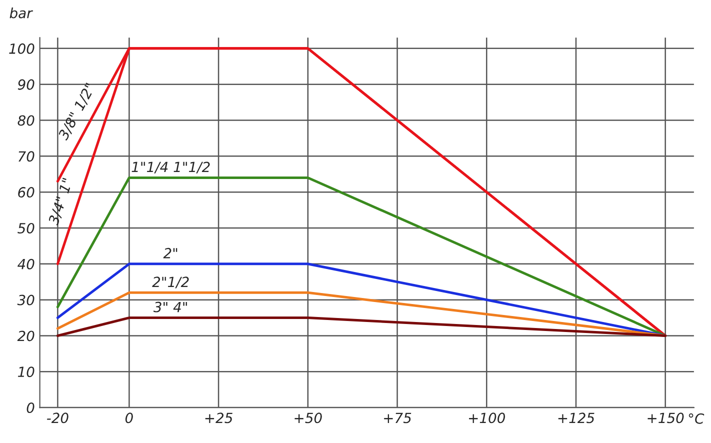 Image resolution: width=711 pixels, height=443 pixels. Describe the element at coordinates (666, 418) in the screenshot. I see `x-tick-label: +150` at that location.